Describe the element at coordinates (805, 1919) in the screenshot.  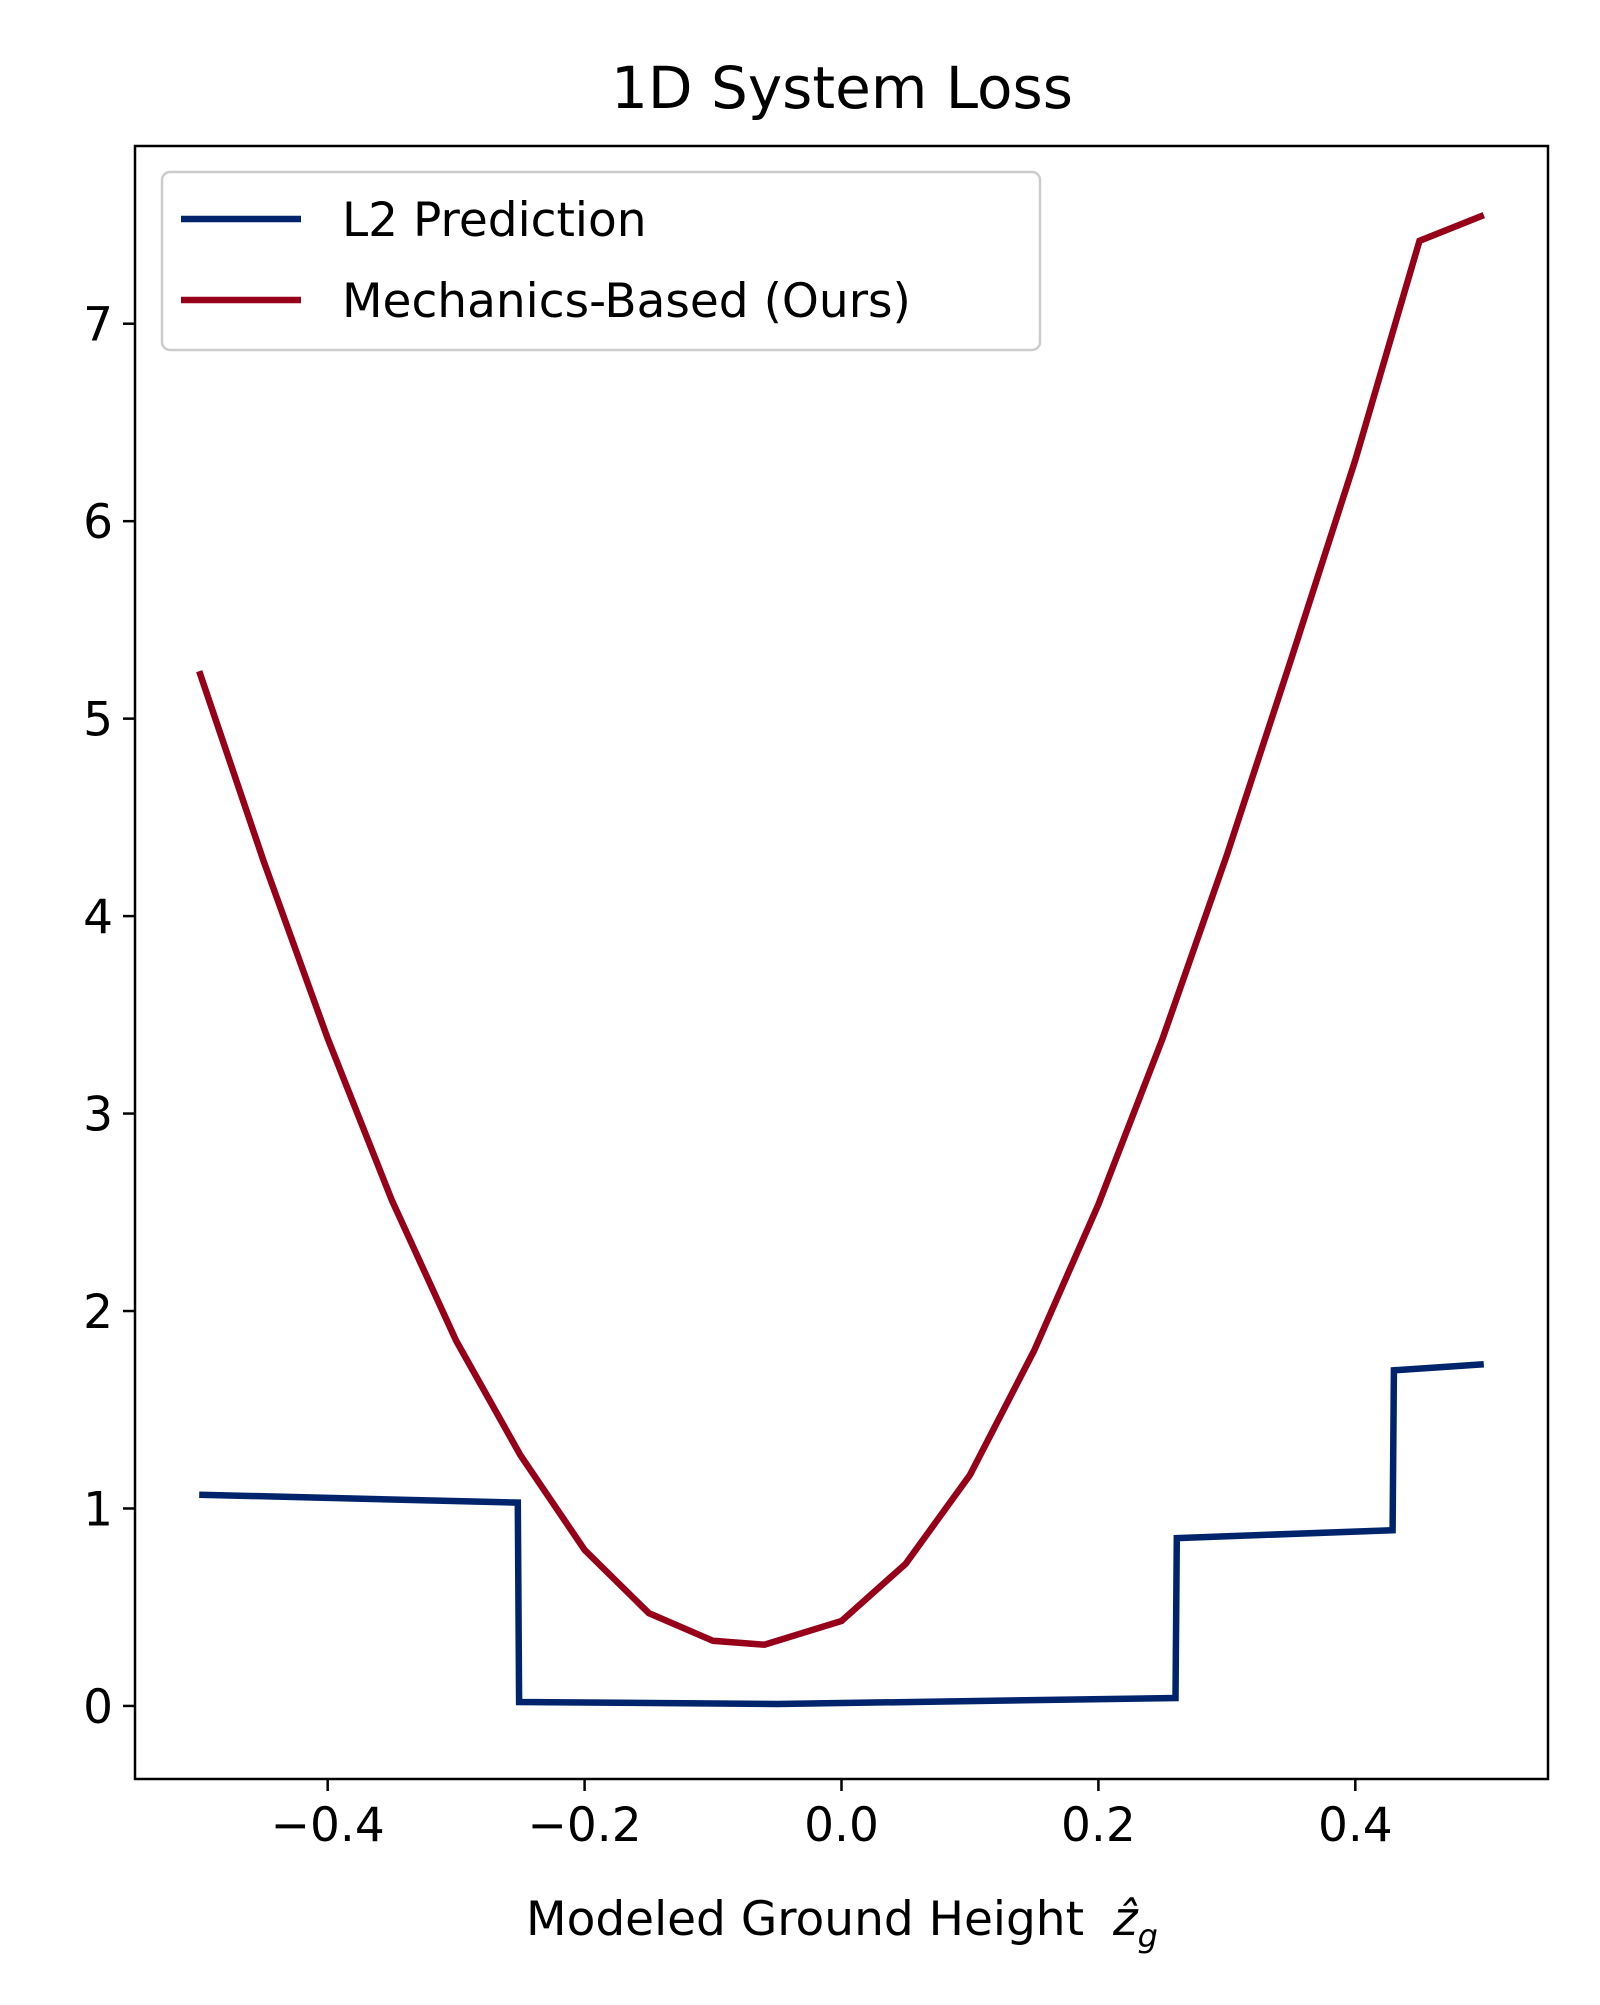
I see `x-axis-title-text: Modeled Ground Height` at that location.